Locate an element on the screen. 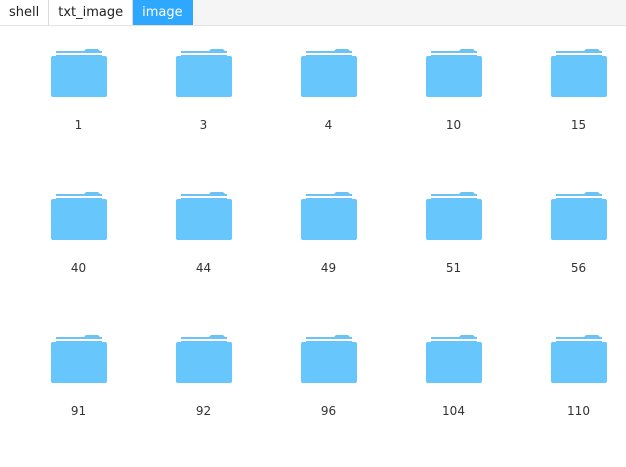 Image resolution: width=626 pixels, height=467 pixels. folder-item: 96 is located at coordinates (328, 395).